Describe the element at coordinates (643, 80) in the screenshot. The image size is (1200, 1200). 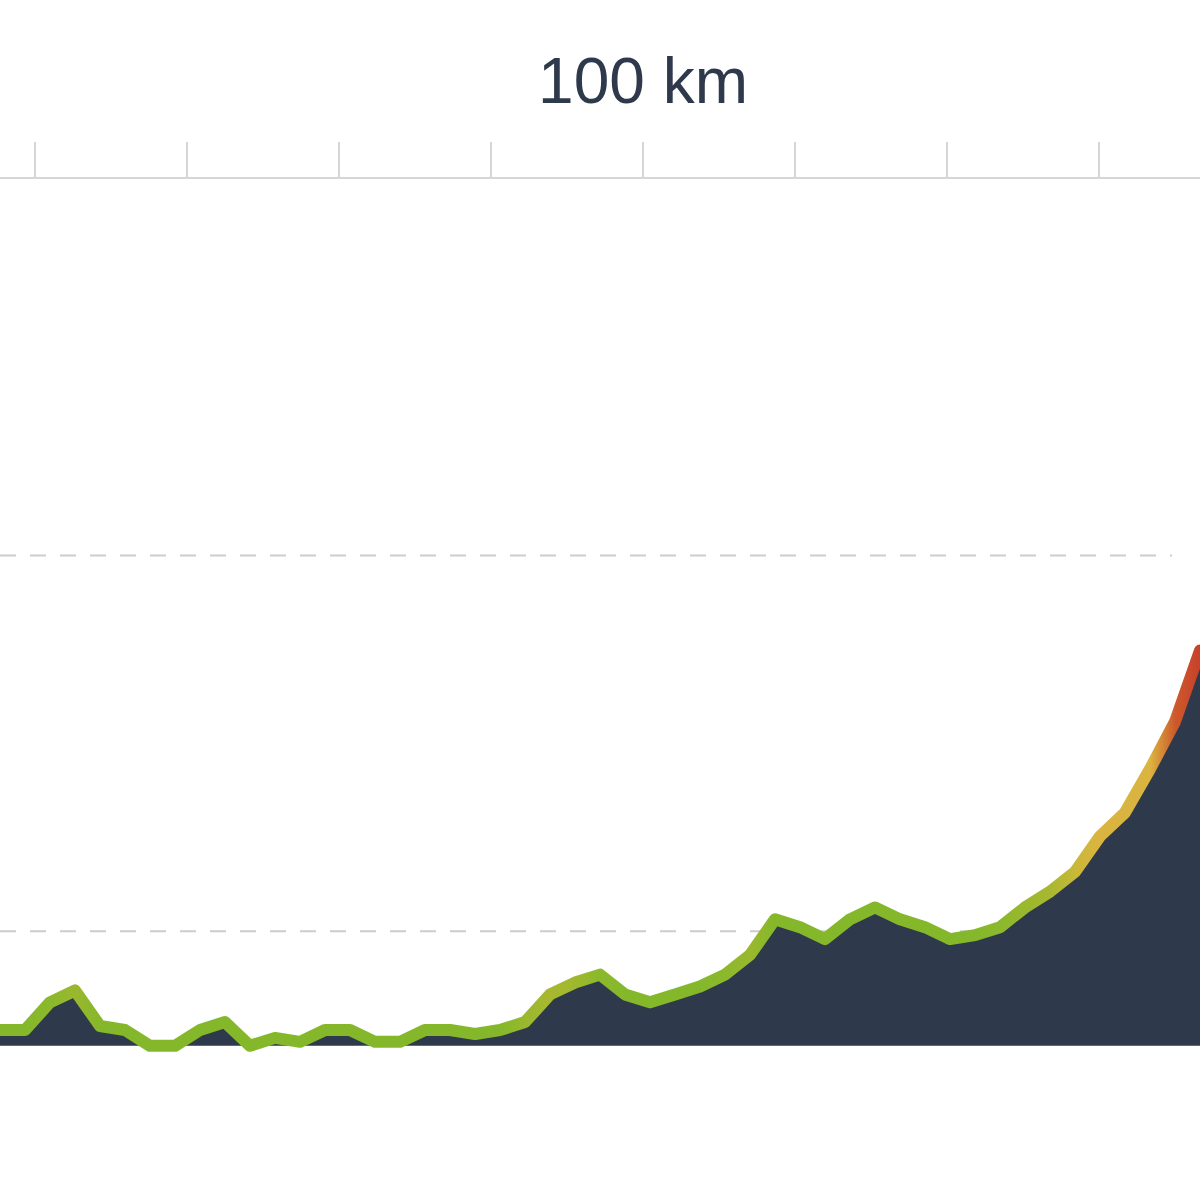
I see `text: 100 km` at that location.